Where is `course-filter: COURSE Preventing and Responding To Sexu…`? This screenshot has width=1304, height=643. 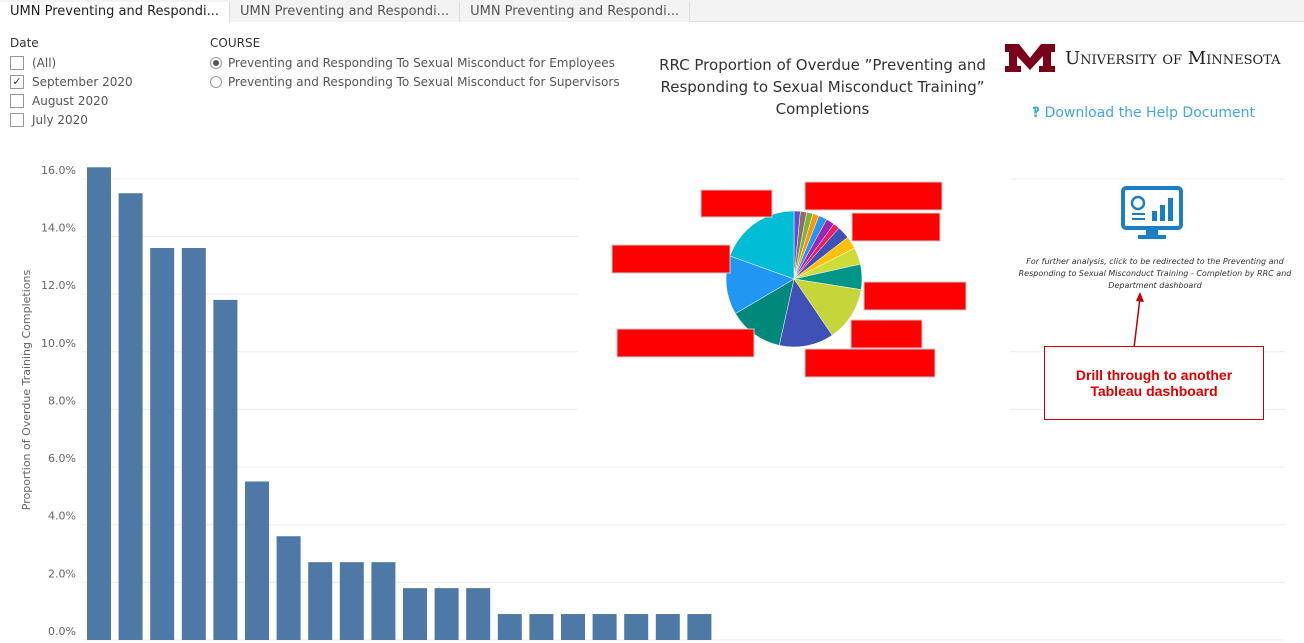
course-filter: COURSE Preventing and Responding To Sexu… is located at coordinates (415, 63).